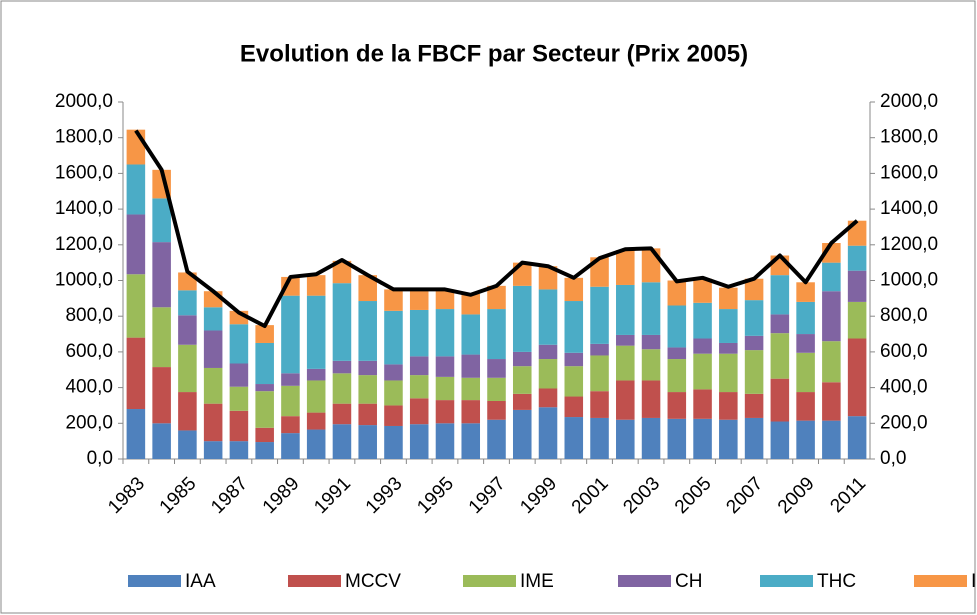  What do you see at coordinates (89, 387) in the screenshot?
I see `y-tick-label: 400,0` at bounding box center [89, 387].